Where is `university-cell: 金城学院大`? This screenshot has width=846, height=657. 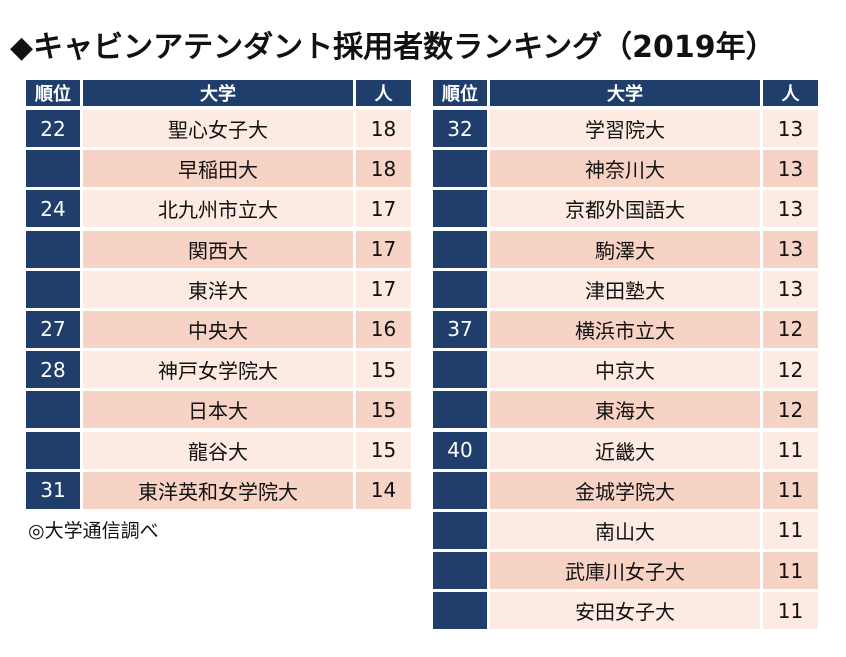 university-cell: 金城学院大 is located at coordinates (625, 490).